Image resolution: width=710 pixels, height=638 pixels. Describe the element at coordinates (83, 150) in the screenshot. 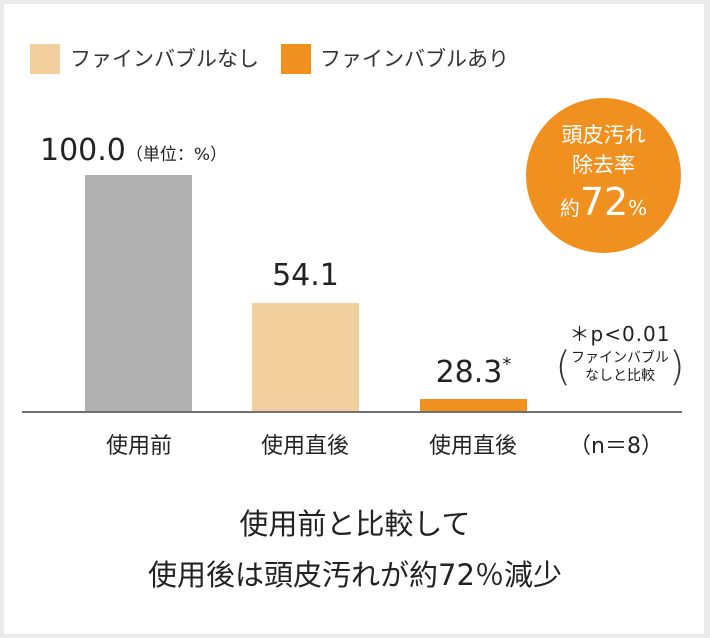

I see `bar-value-before-number: 100.0` at that location.